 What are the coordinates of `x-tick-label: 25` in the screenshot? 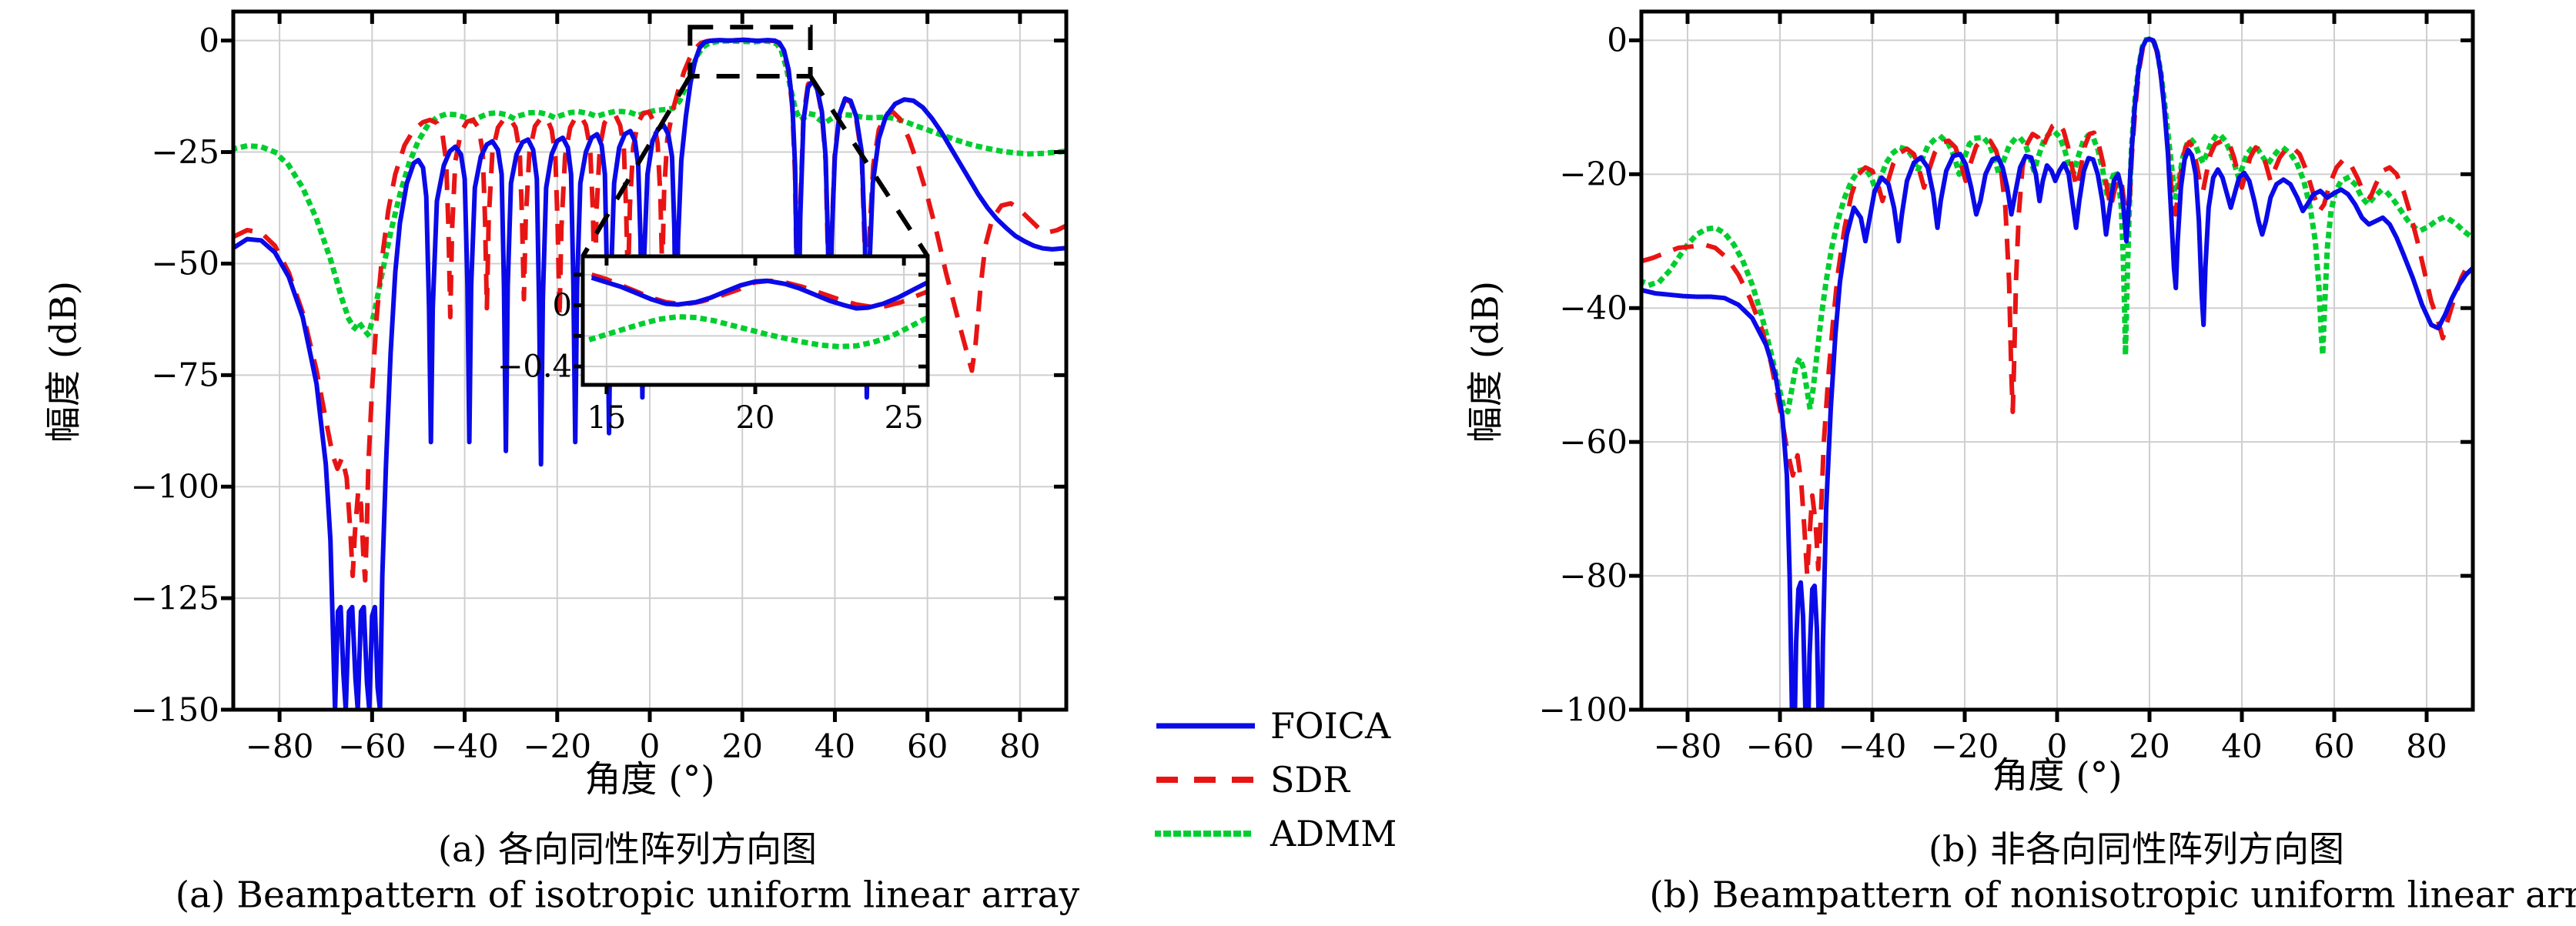 It's located at (904, 418).